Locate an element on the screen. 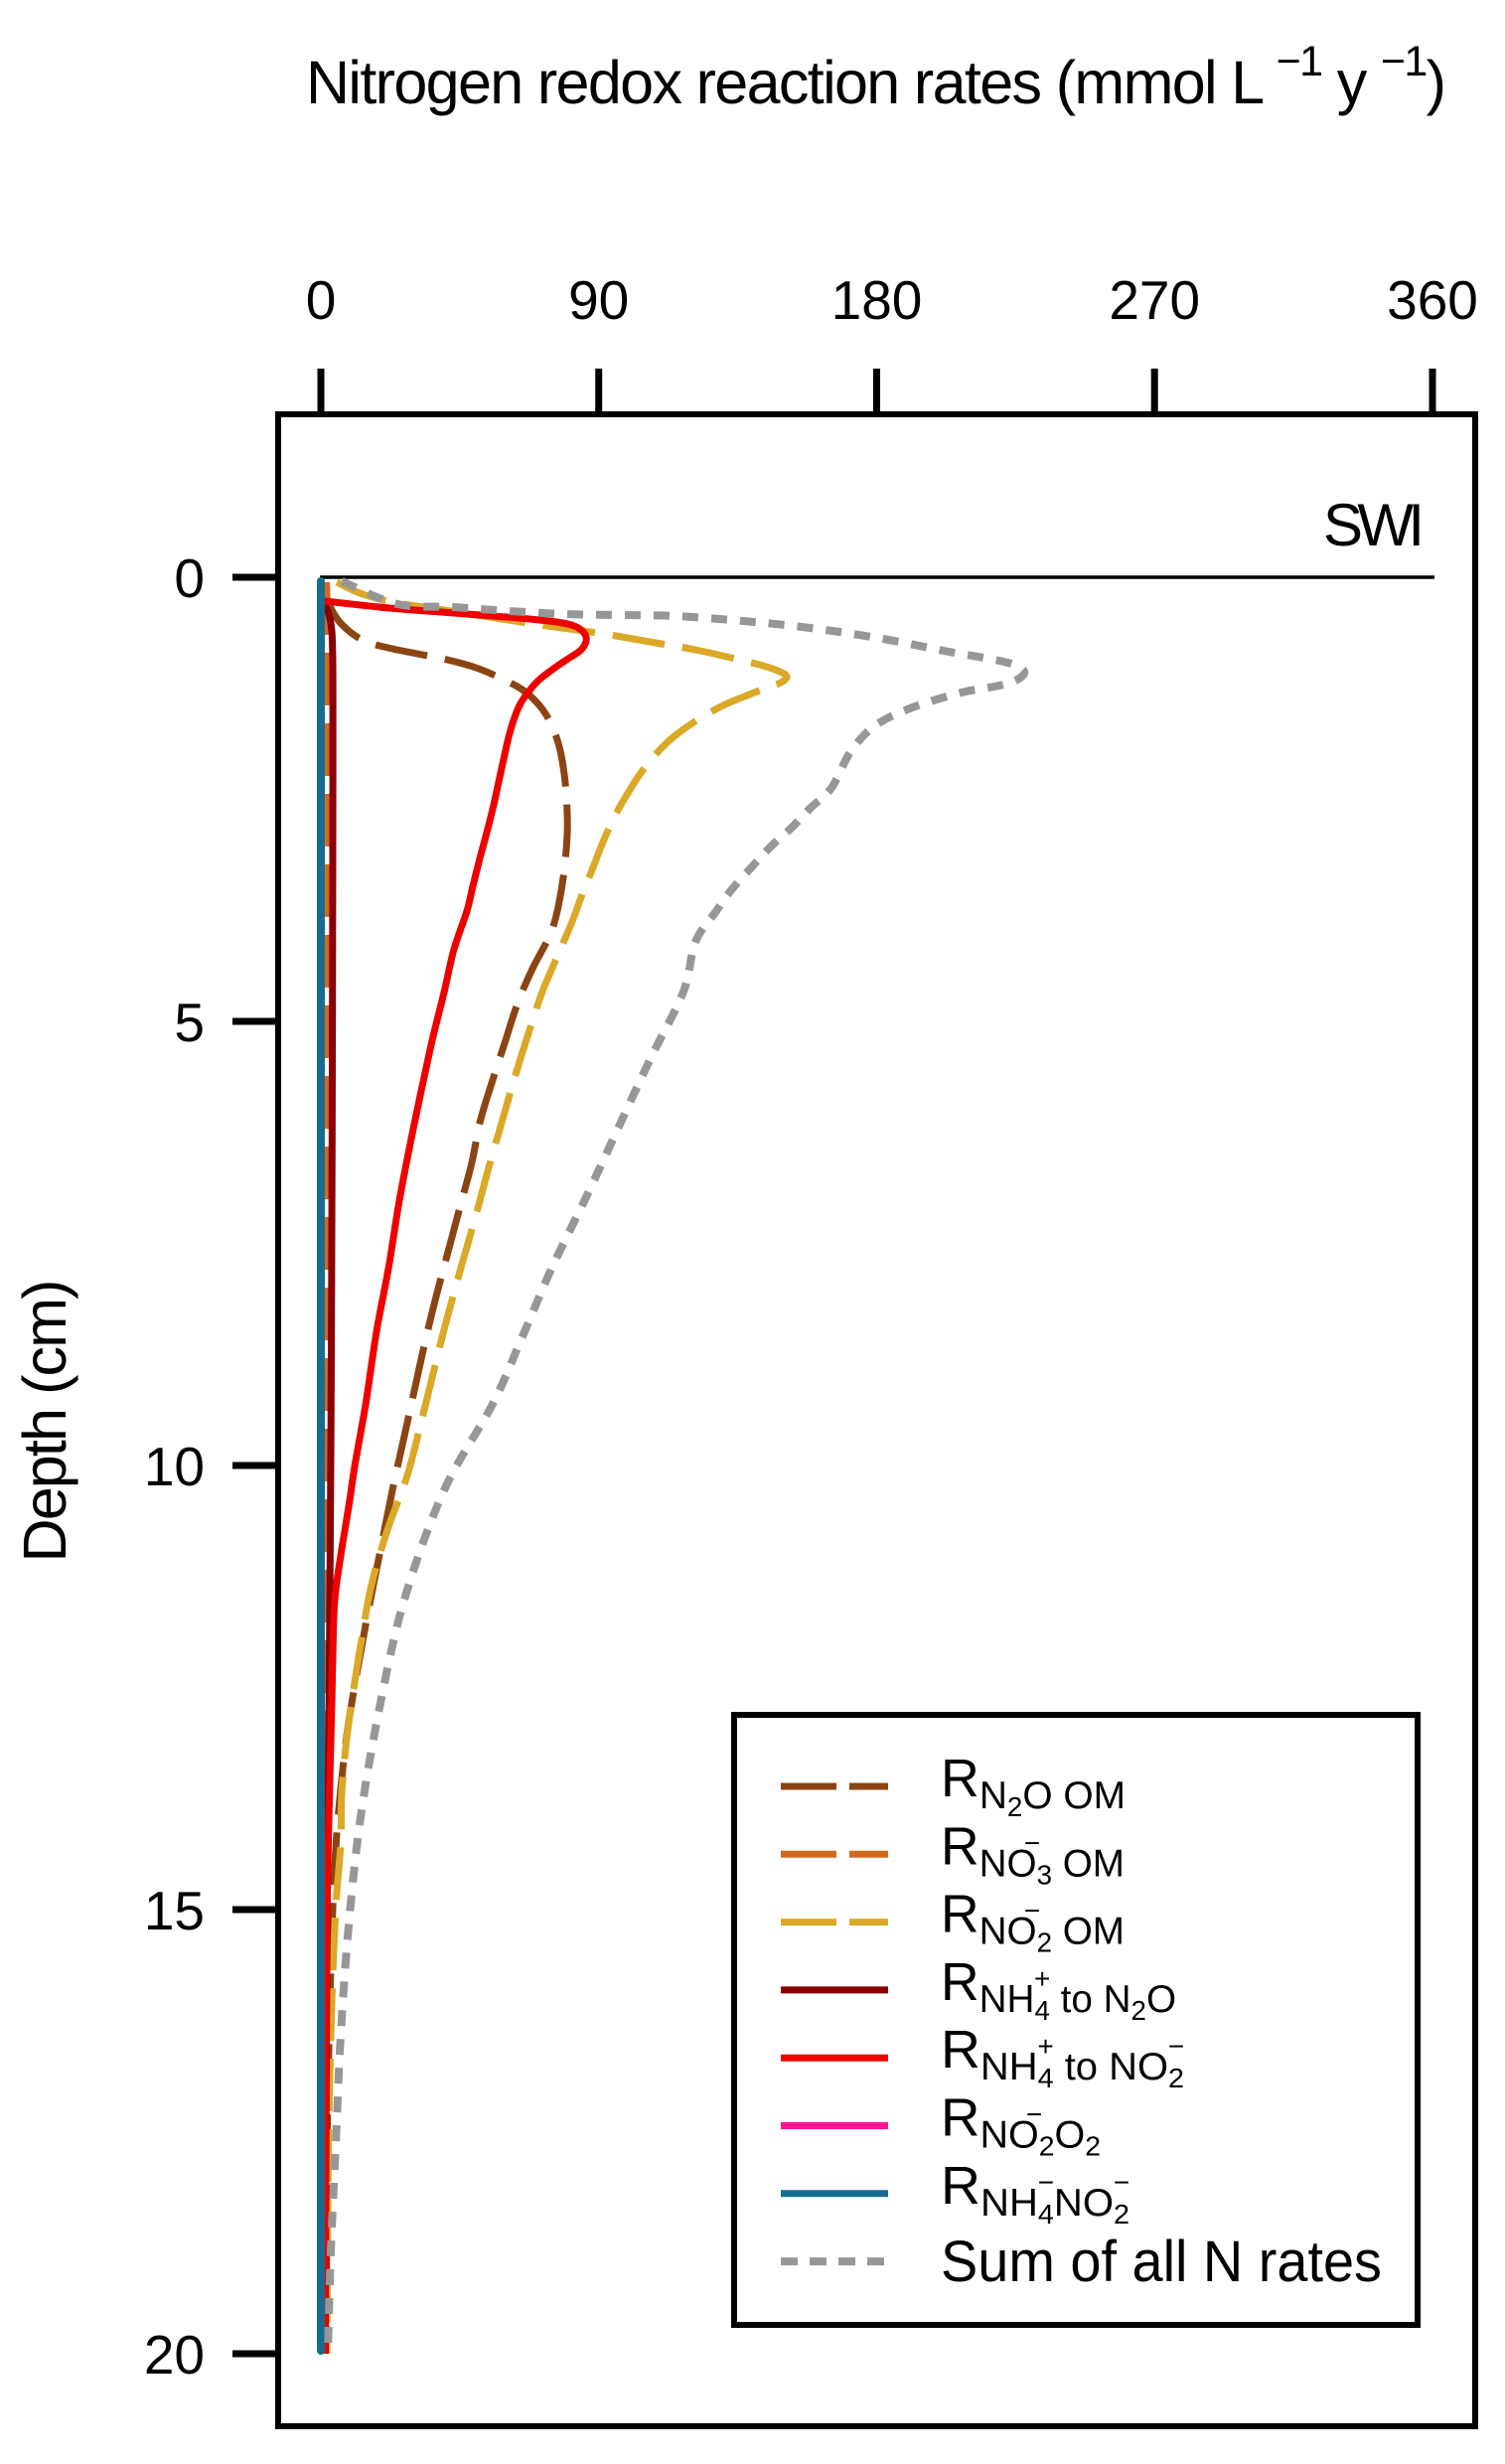 The width and height of the screenshot is (1505, 2464). svg-text: Depth (cm) is located at coordinates (45, 1422).